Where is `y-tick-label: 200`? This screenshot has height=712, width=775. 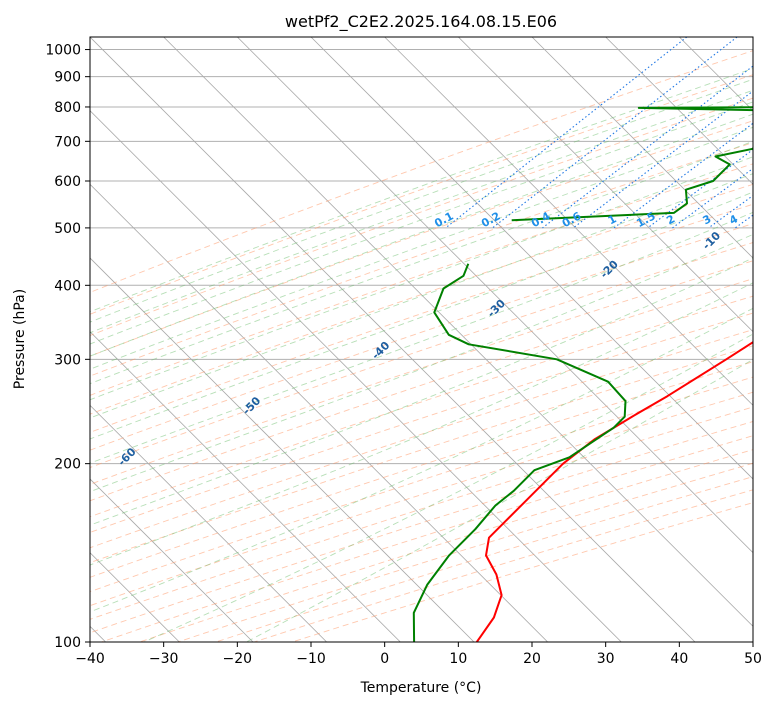
y-tick-label: 200 is located at coordinates (67, 465).